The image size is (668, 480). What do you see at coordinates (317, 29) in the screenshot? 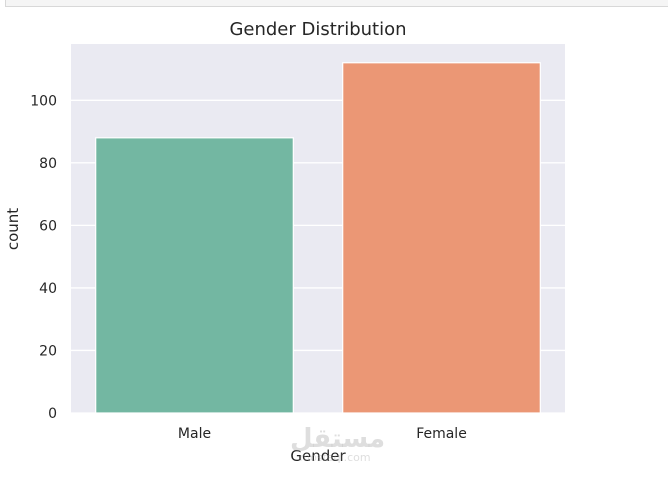
I see `chart-title: Gender Distribution` at bounding box center [317, 29].